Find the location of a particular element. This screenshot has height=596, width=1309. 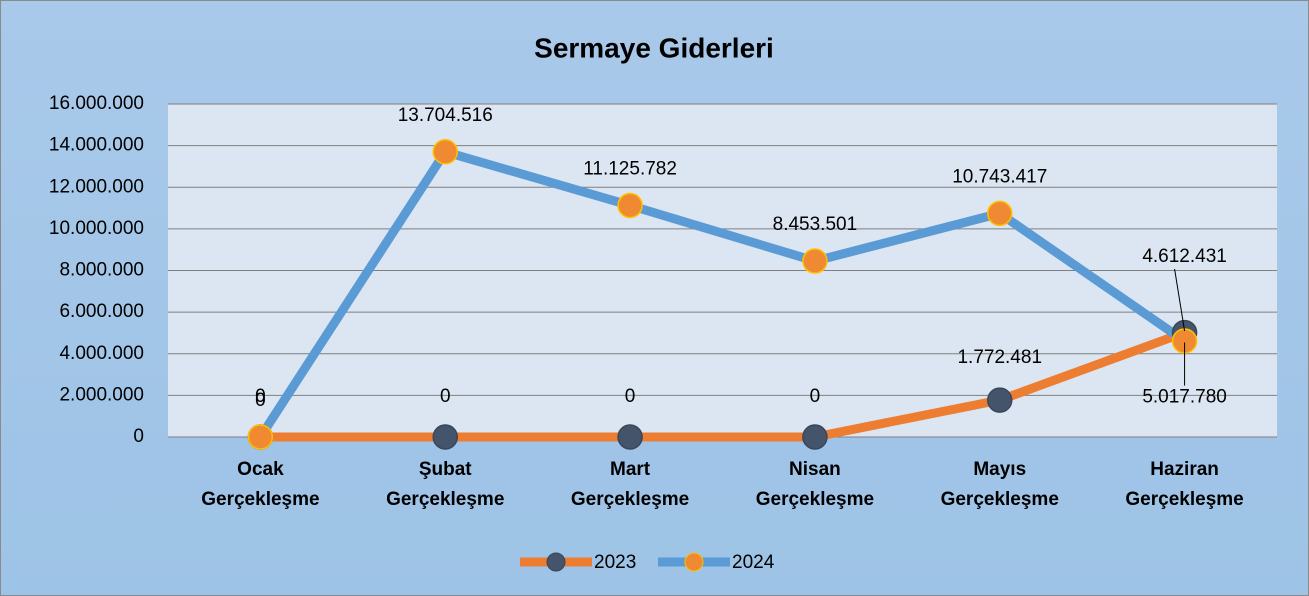

legend-label: 2023 is located at coordinates (615, 562).